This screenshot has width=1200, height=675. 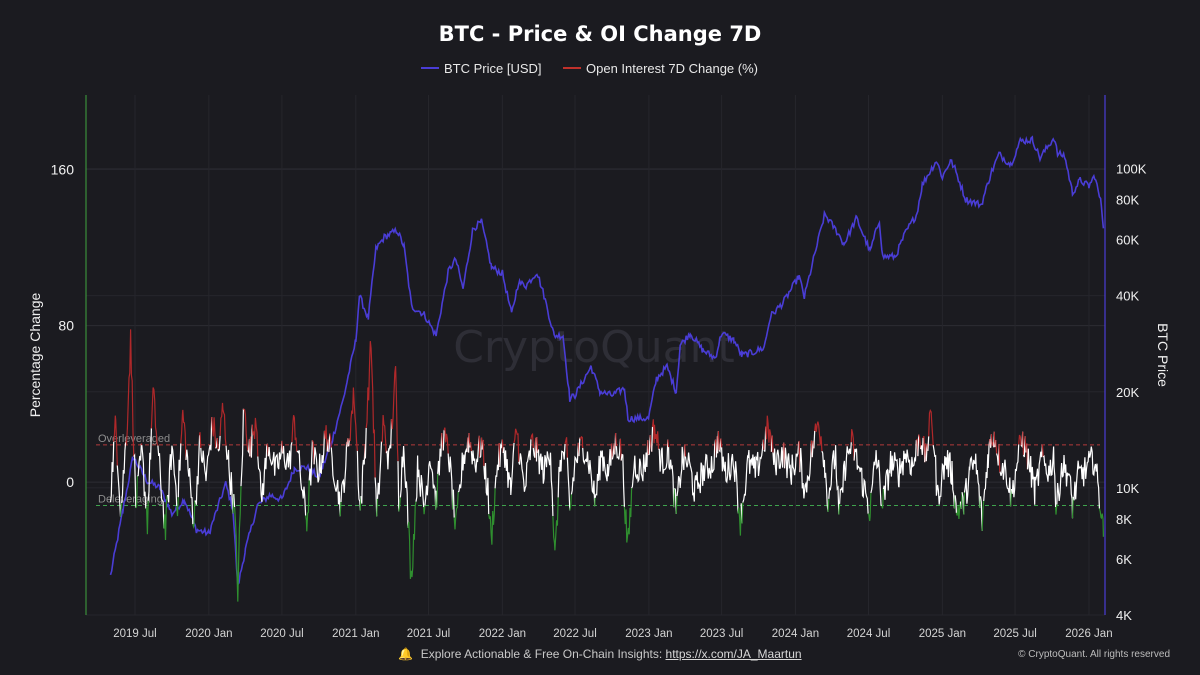 What do you see at coordinates (130, 500) in the screenshot?
I see `threshold-label-1: Deleveraging` at bounding box center [130, 500].